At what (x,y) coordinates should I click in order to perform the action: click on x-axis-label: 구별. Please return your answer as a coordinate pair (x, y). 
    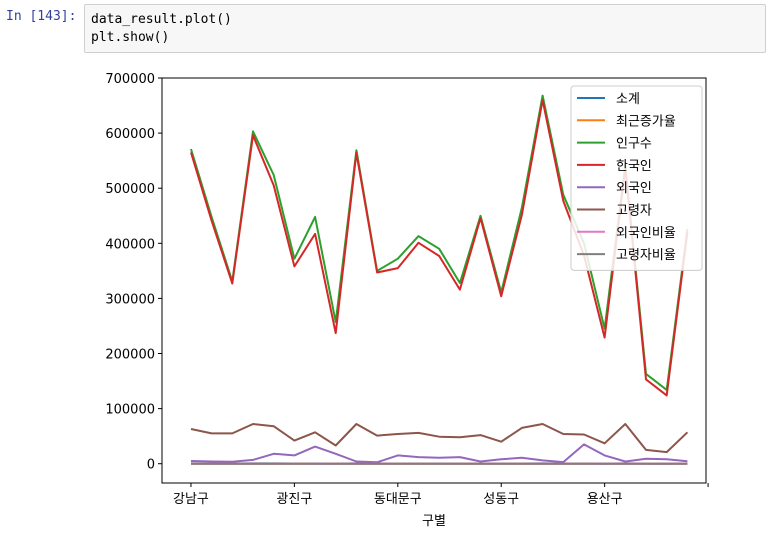
    Looking at the image, I should click on (434, 521).